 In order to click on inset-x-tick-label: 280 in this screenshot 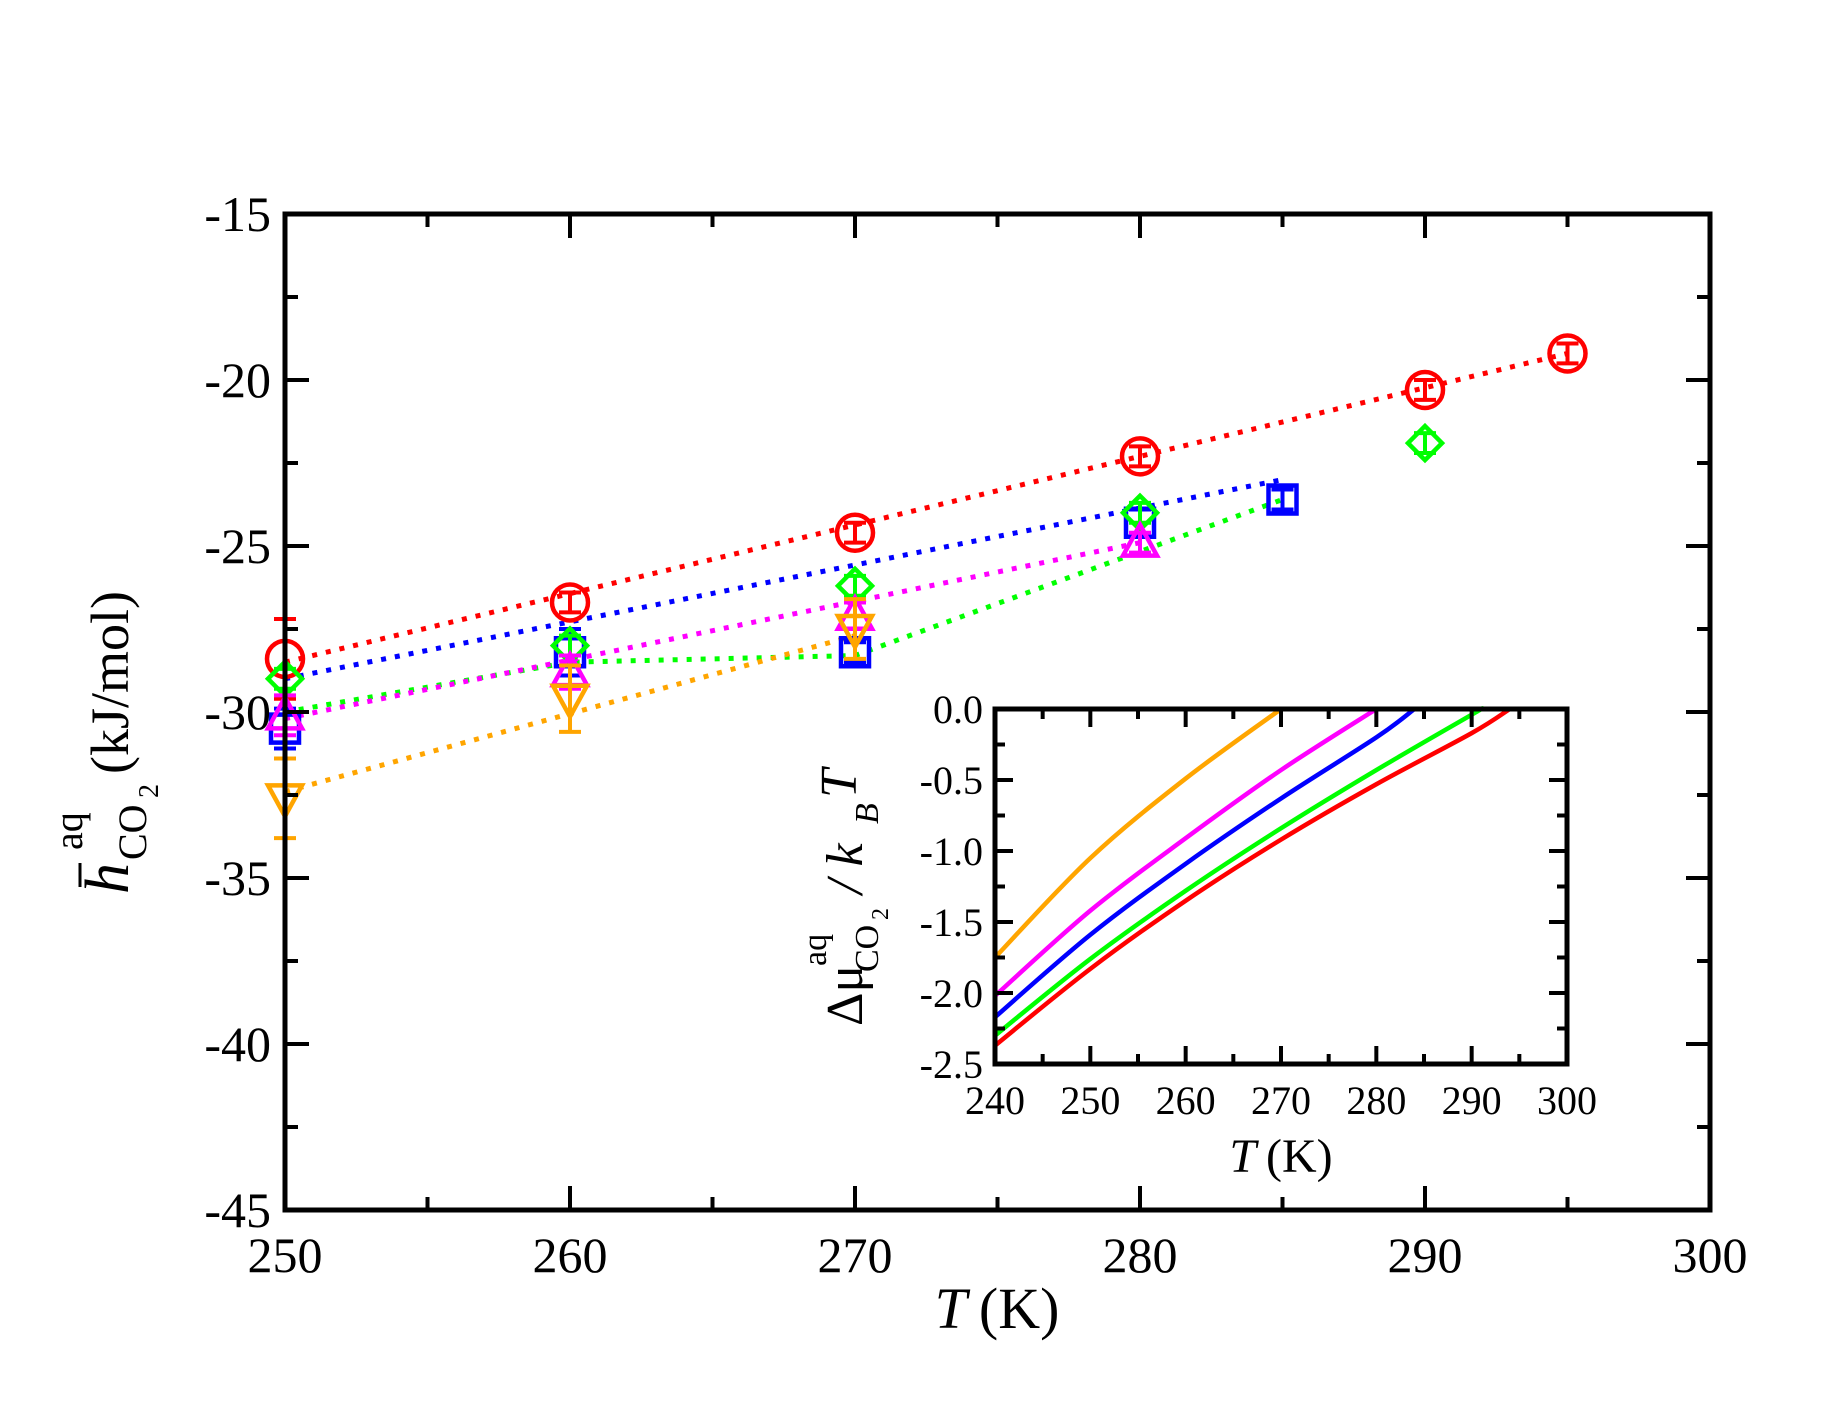, I will do `click(1376, 1100)`.